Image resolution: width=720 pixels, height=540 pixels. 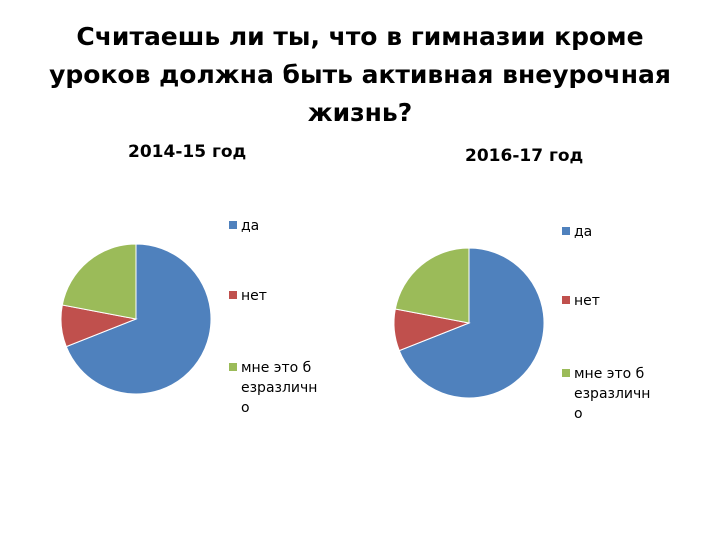 What do you see at coordinates (524, 156) in the screenshot?
I see `chart-title-2016-17: 2016-17 год` at bounding box center [524, 156].